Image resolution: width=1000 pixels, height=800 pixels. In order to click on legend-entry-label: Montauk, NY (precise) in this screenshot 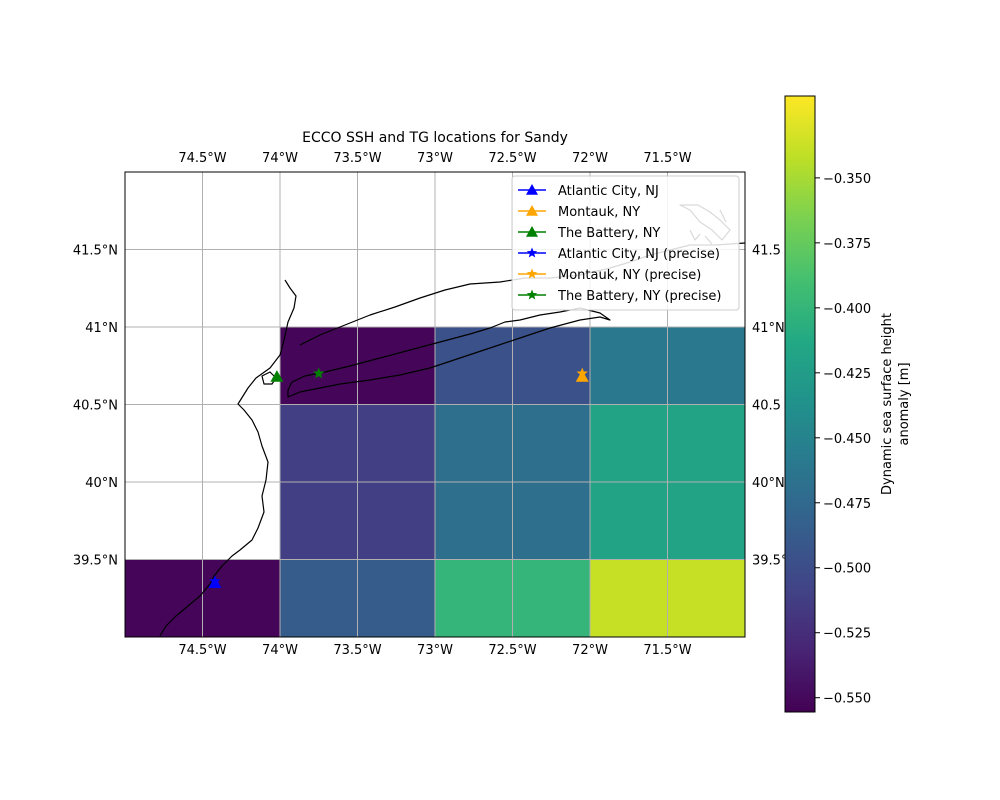, I will do `click(629, 275)`.